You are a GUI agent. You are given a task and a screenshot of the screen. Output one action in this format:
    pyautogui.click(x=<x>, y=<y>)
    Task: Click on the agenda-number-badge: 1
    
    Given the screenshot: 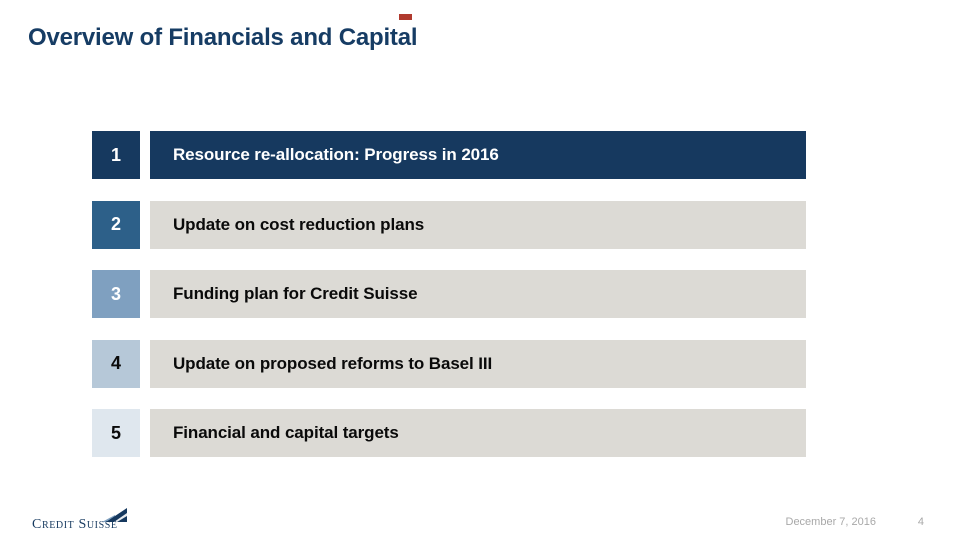 What is the action you would take?
    pyautogui.click(x=116, y=155)
    